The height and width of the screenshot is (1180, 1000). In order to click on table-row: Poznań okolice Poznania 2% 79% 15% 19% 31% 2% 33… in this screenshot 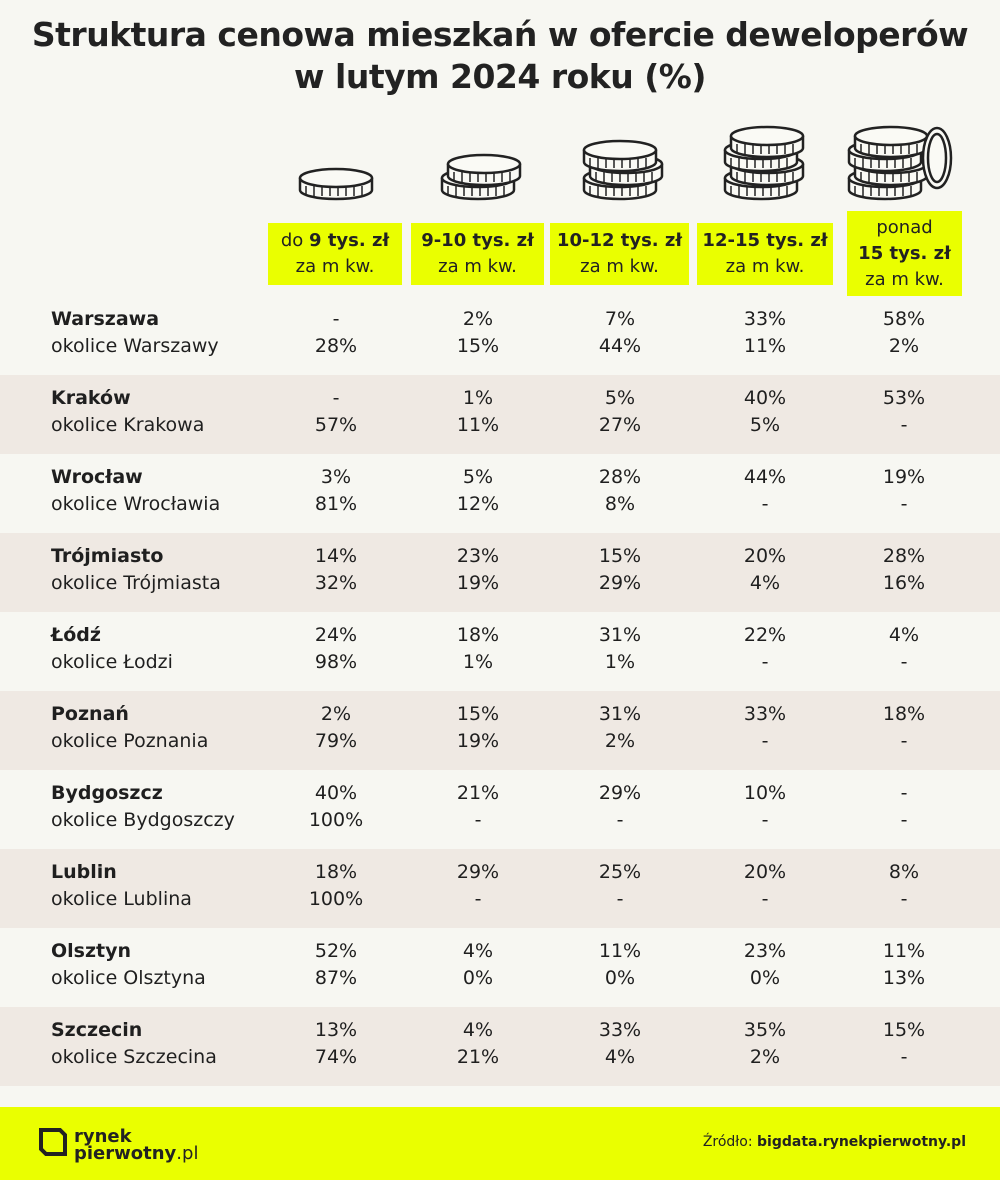, I will do `click(500, 730)`.